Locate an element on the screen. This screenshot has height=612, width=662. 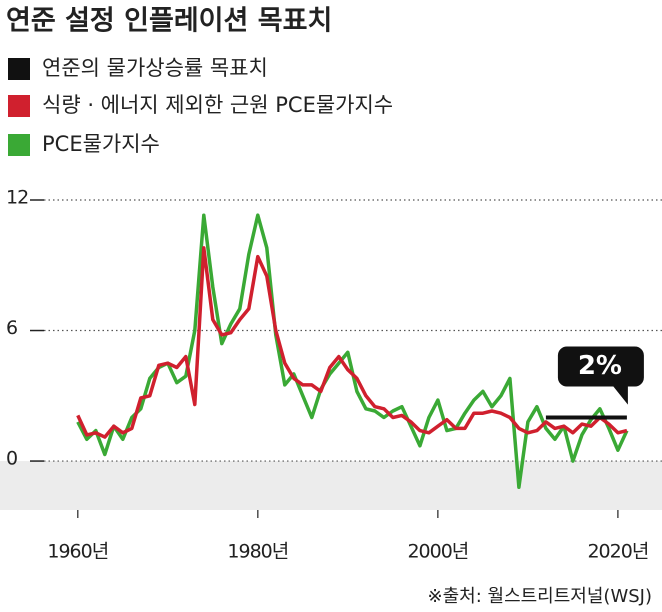
y-tick-label: 12 is located at coordinates (17, 198).